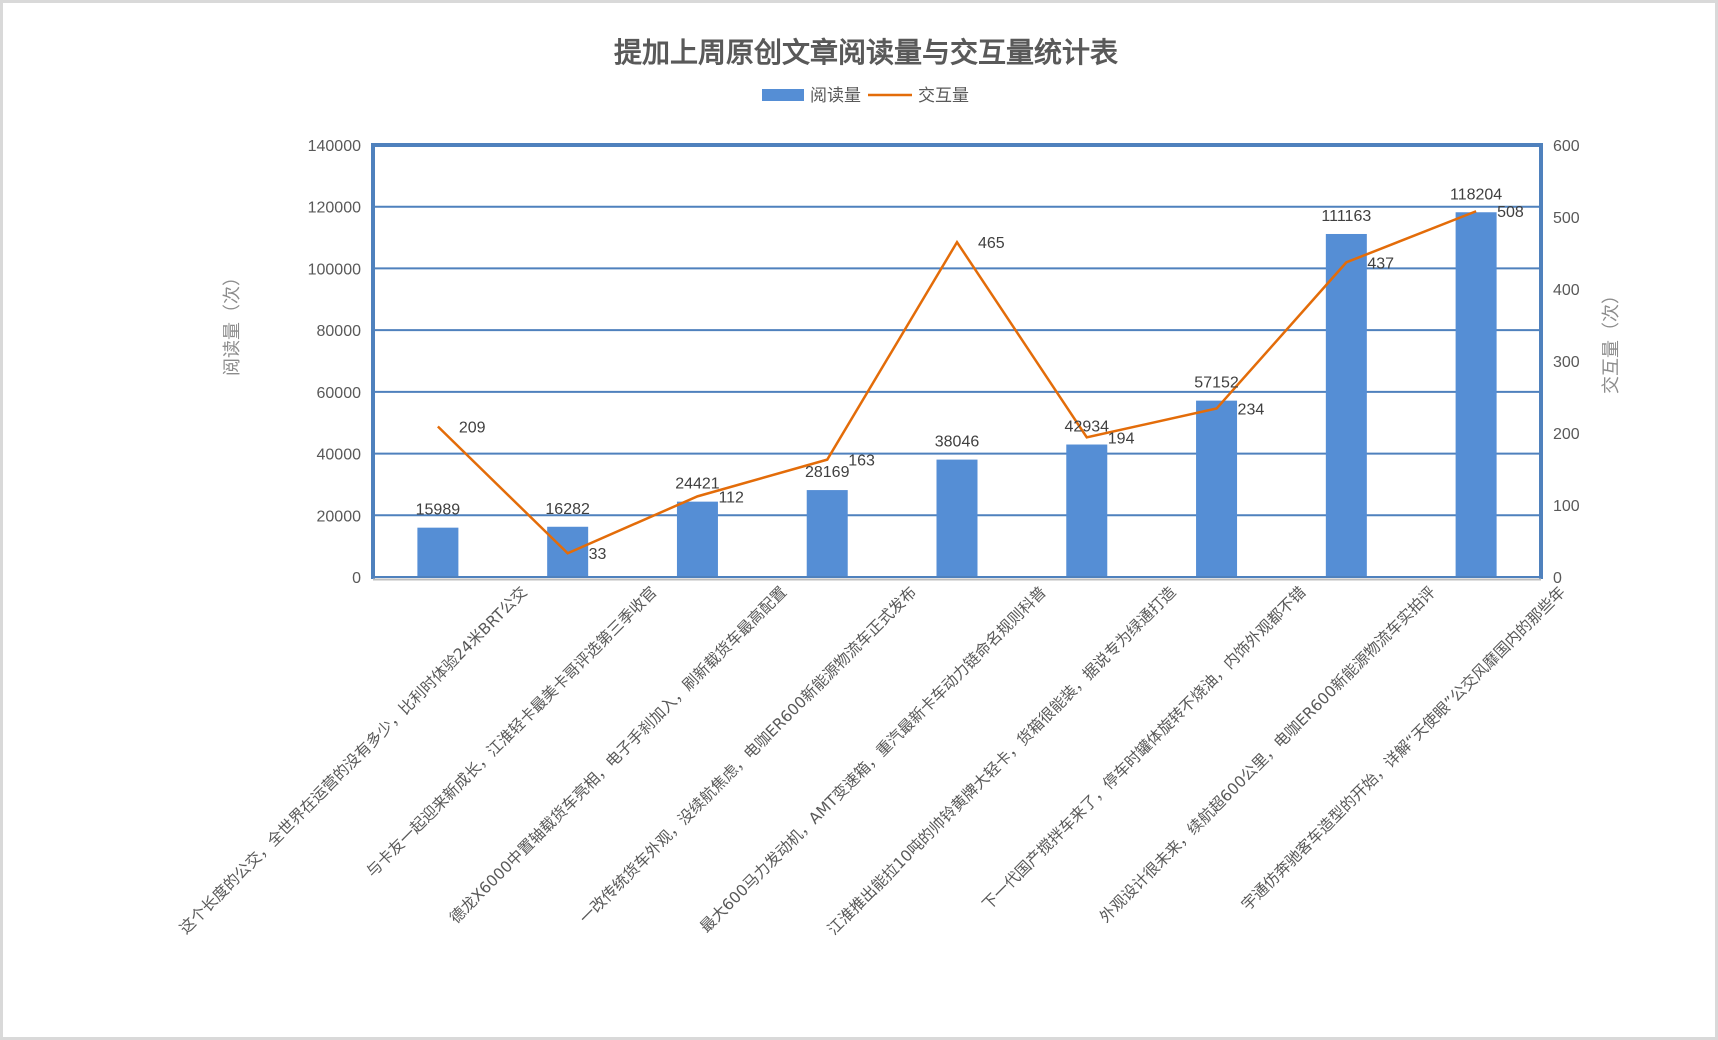 The image size is (1718, 1040). Describe the element at coordinates (356, 578) in the screenshot. I see `left-tick-label: 0` at that location.